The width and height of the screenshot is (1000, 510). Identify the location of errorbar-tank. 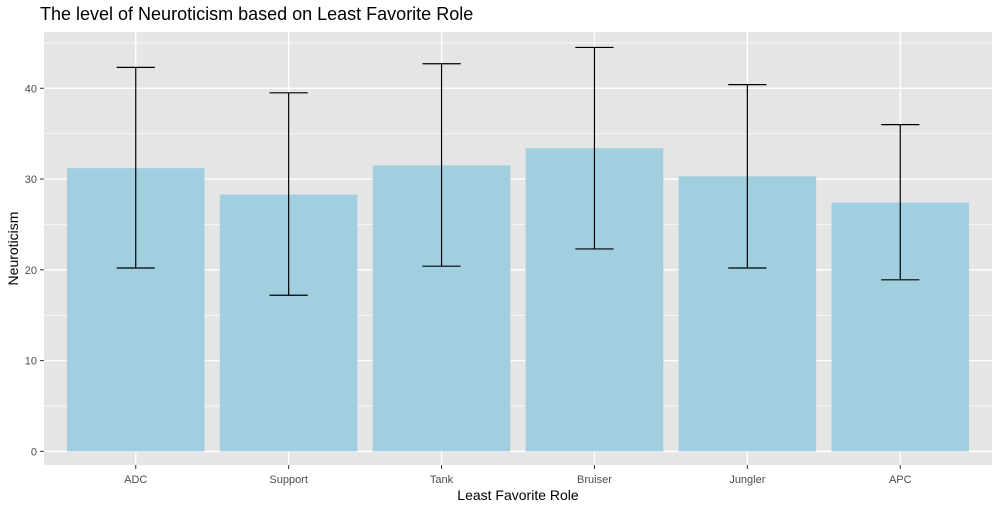
(441, 165).